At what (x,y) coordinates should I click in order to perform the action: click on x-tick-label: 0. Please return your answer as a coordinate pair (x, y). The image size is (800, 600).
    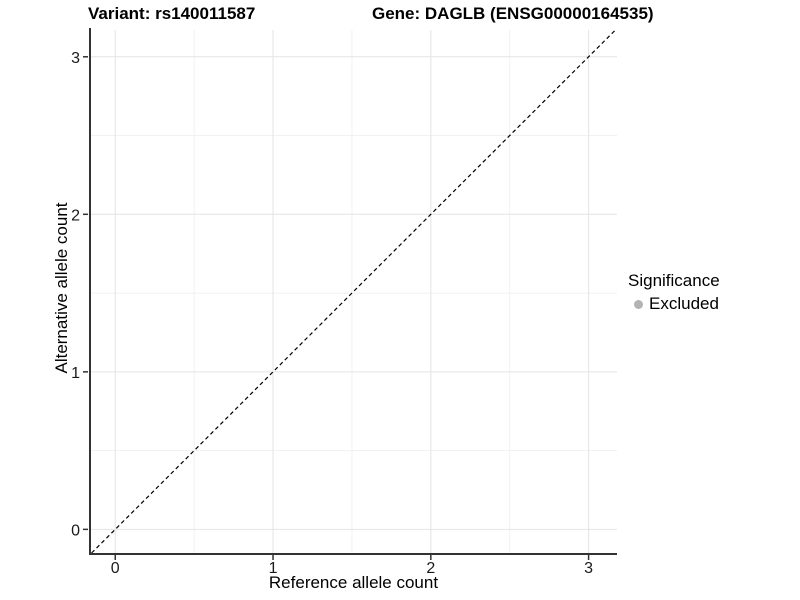
    Looking at the image, I should click on (115, 568).